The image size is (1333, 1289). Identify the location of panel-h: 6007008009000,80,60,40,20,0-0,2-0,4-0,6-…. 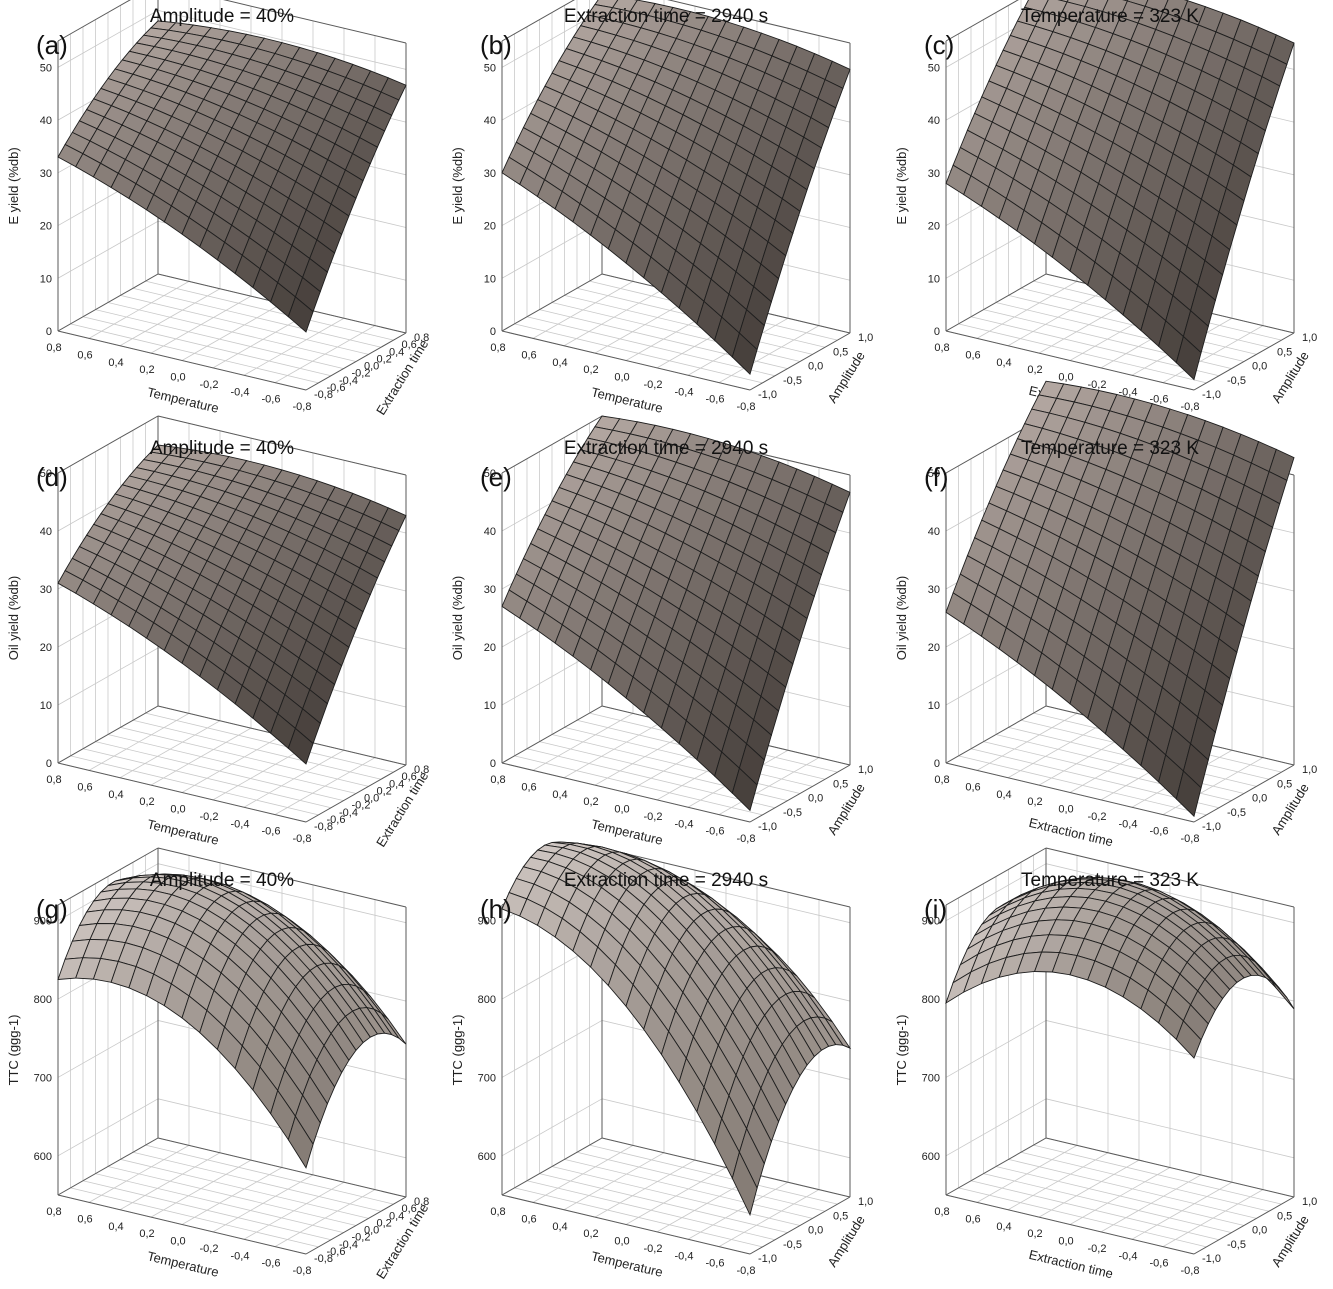
(661, 1060).